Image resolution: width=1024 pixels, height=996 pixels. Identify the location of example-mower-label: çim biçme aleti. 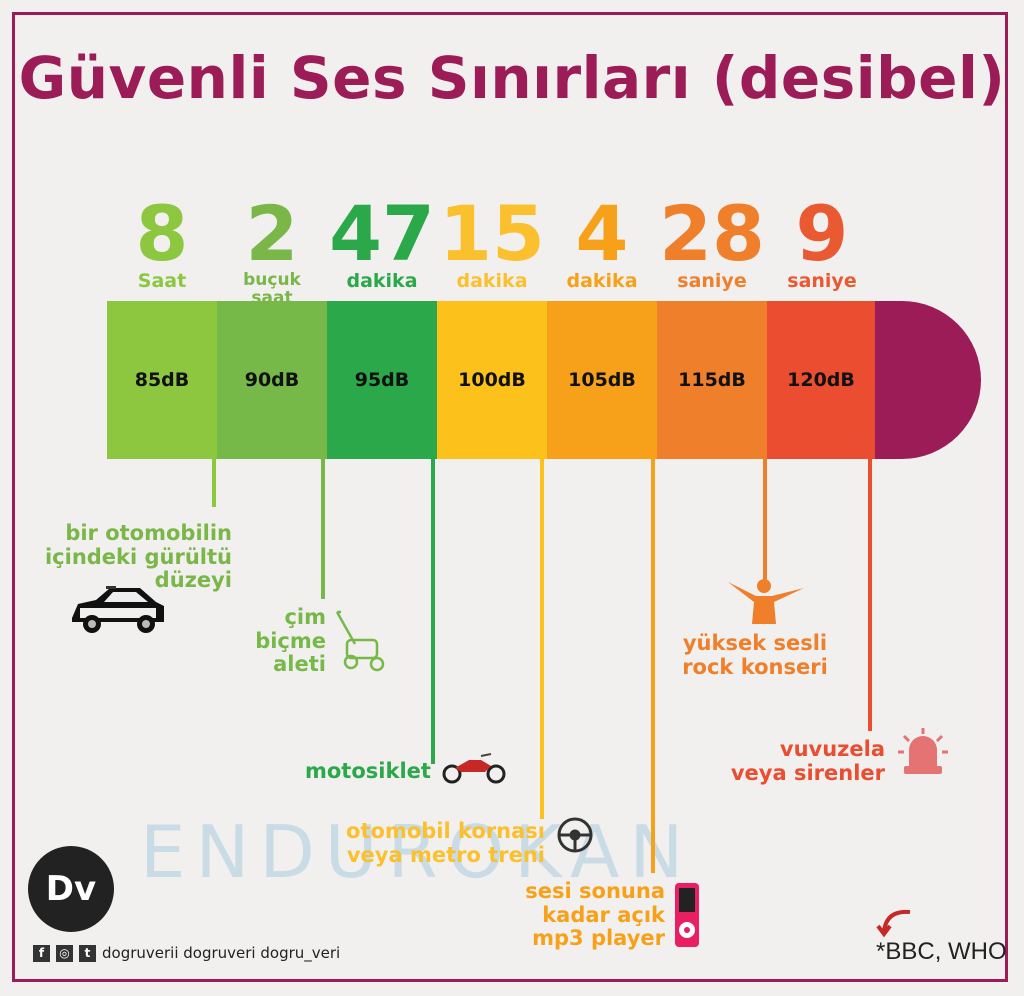
(290, 641).